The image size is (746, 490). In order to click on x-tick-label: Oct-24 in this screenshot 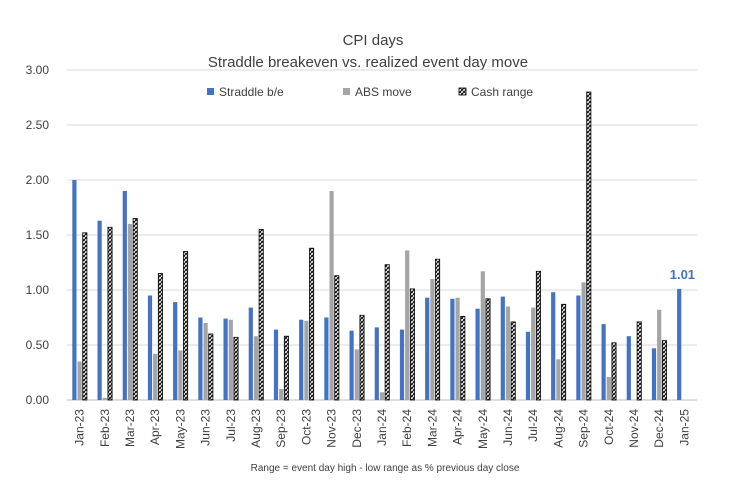, I will do `click(609, 427)`.